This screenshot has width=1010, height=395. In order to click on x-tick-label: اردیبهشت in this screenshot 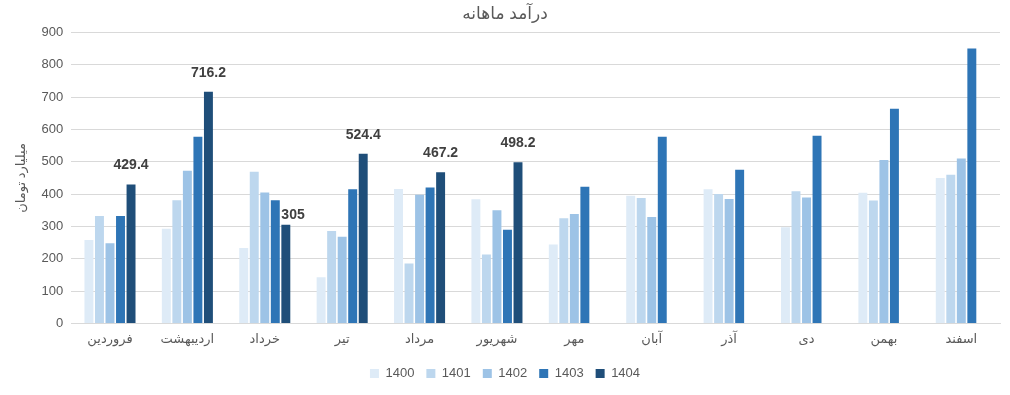, I will do `click(187, 338)`.